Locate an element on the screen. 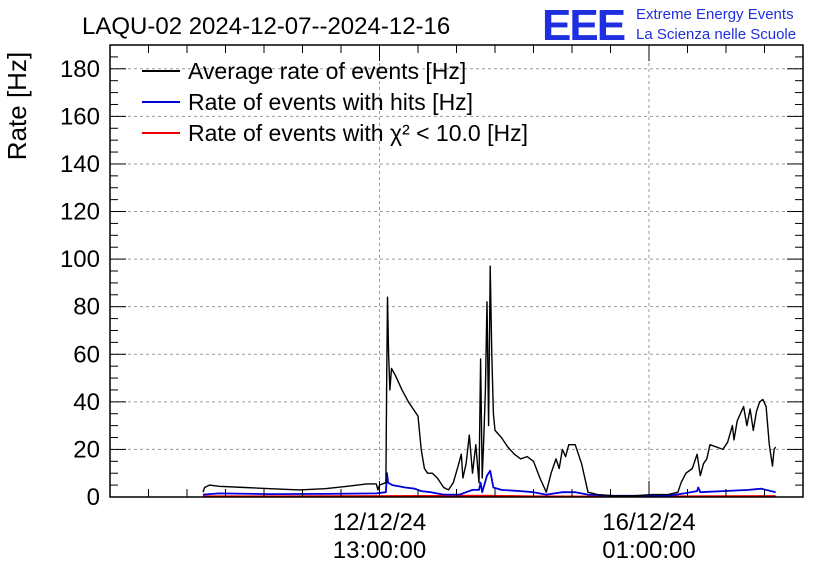 Image resolution: width=836 pixels, height=572 pixels. y-tick-label: 100 is located at coordinates (80, 259).